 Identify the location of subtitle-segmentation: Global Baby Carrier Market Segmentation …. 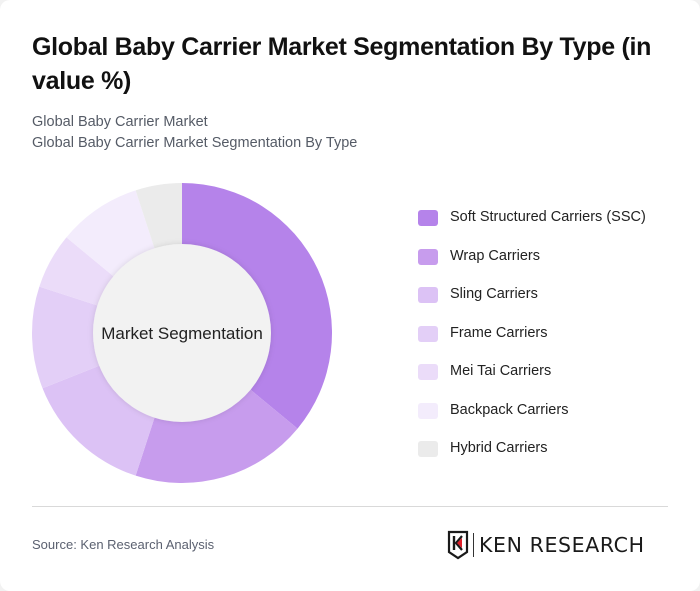
(195, 143).